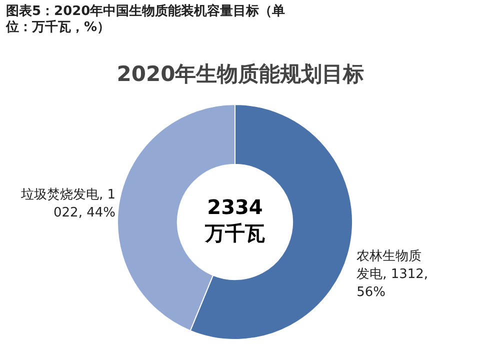  What do you see at coordinates (234, 220) in the screenshot?
I see `text: 2334 万千瓦` at bounding box center [234, 220].